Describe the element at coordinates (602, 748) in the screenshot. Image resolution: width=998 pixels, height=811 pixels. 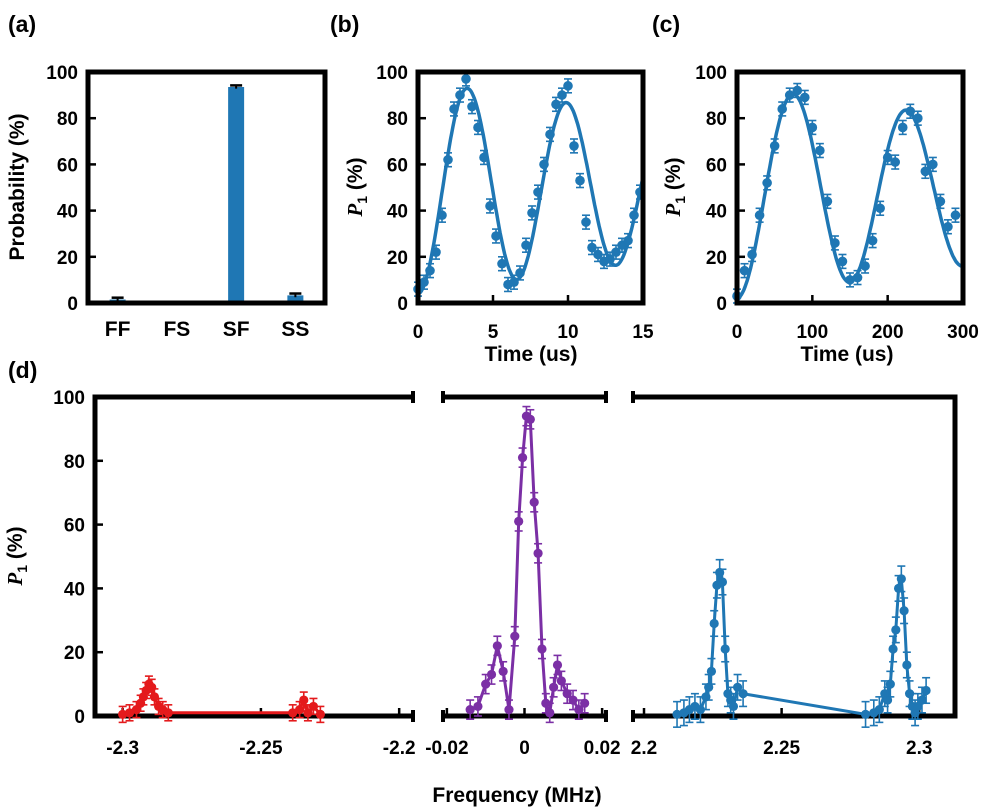
I see `panel-d-seg2-xtick-label: 0.02` at that location.